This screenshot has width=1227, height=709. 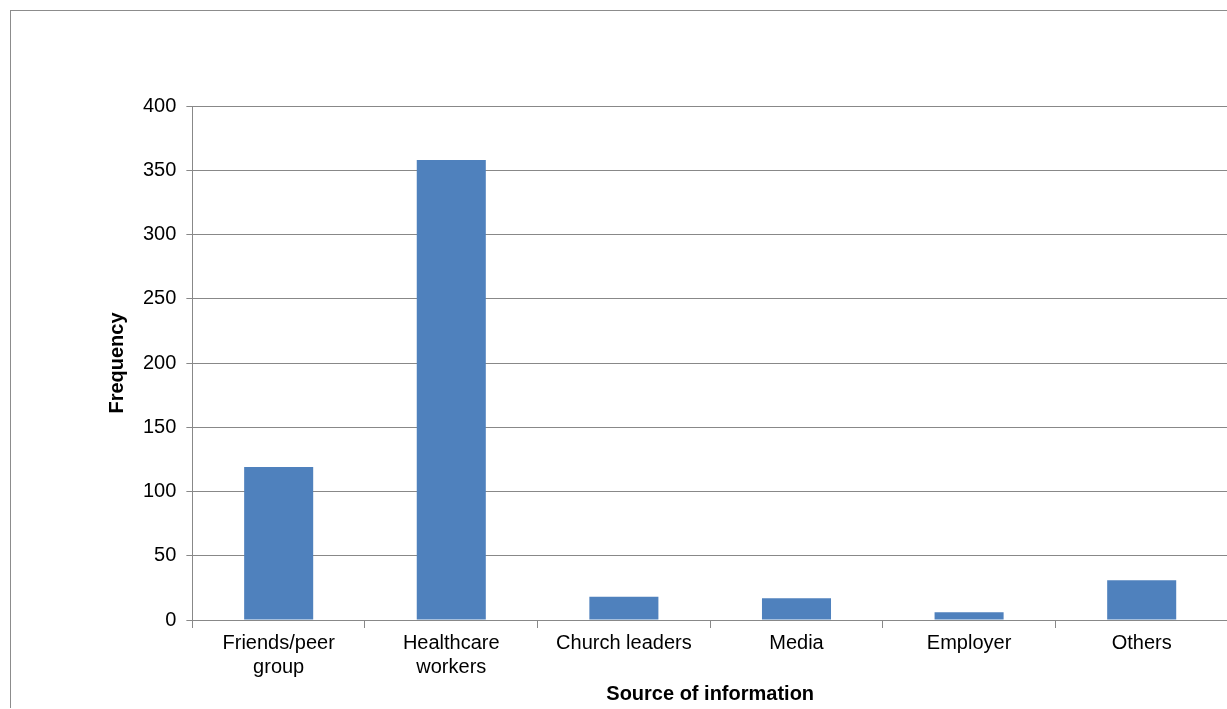 I want to click on y-tick-label: 400, so click(x=159, y=104).